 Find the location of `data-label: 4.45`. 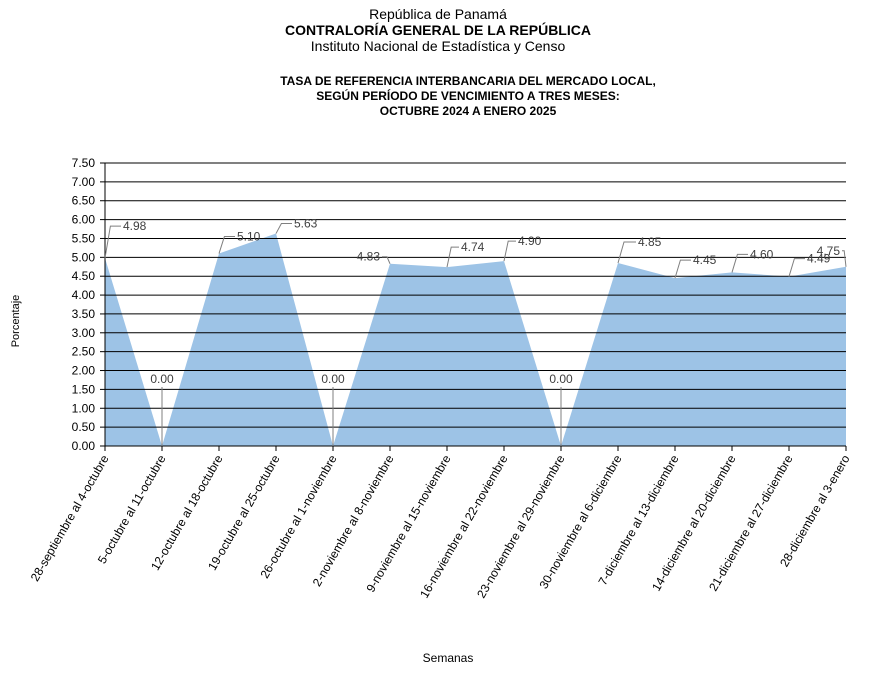

data-label: 4.45 is located at coordinates (705, 260).